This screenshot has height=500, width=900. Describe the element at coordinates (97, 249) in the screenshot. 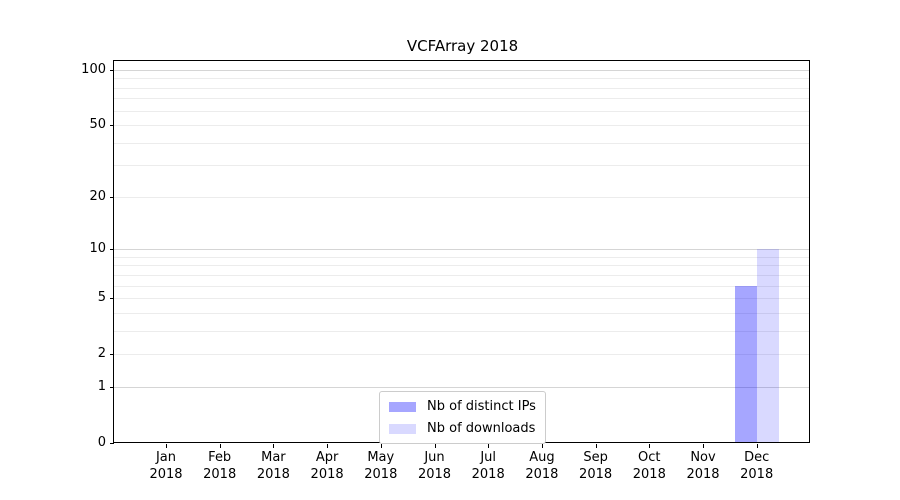

I see `y-tick-label-10: 10` at that location.